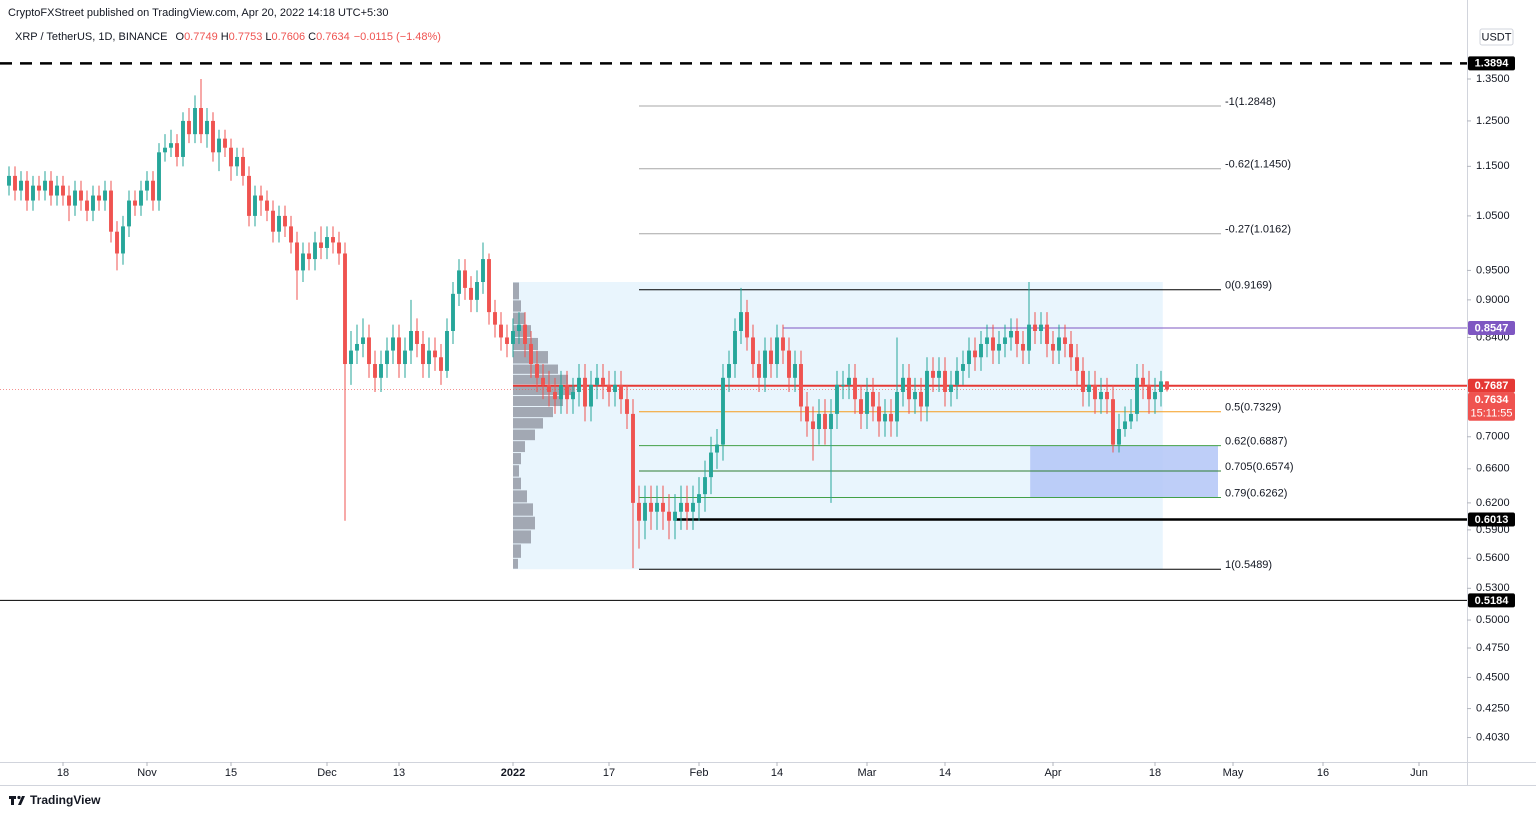  Describe the element at coordinates (1493, 121) in the screenshot. I see `y-tick-label: 1.2500` at that location.